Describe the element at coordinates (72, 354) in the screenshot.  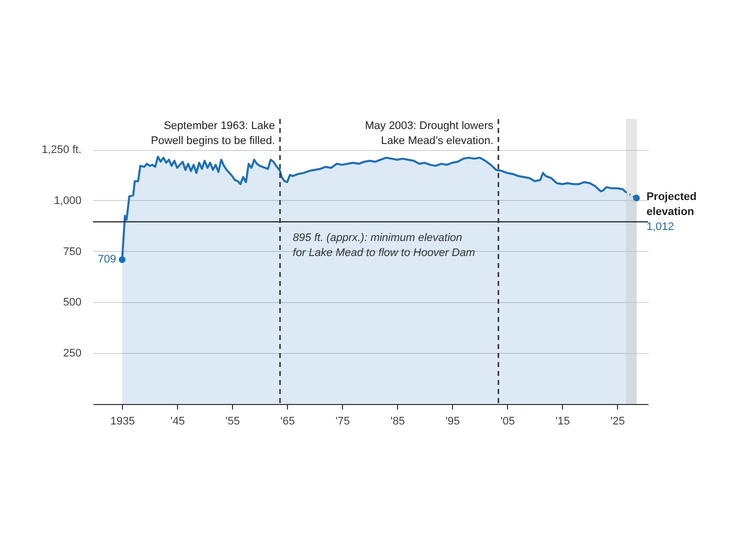
I see `y-tick-label: 250` at that location.